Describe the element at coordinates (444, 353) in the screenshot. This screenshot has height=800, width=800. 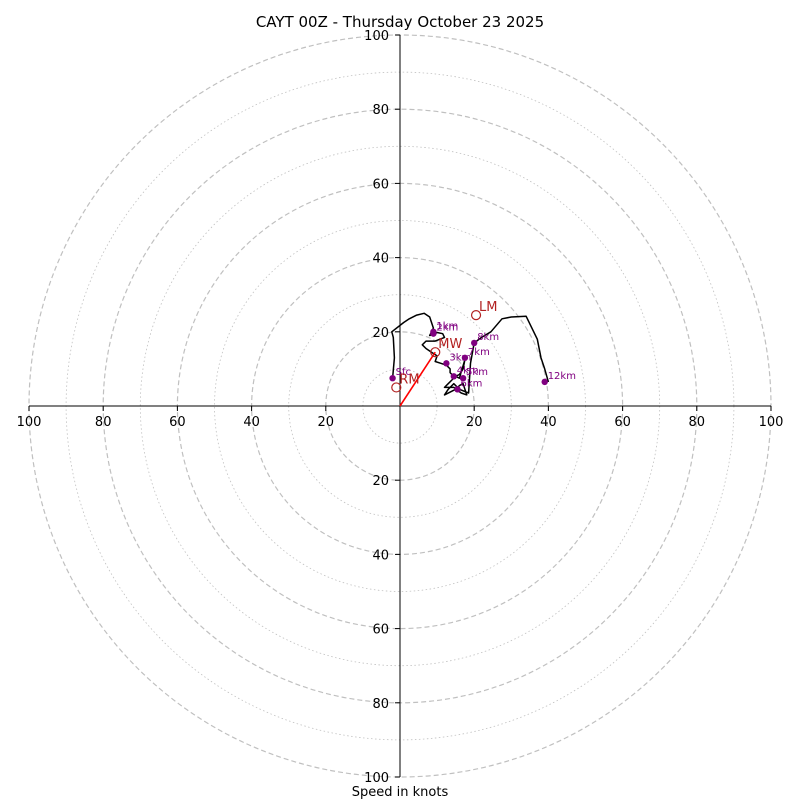
I see `storm-motion-markers: LM MW RM` at that location.